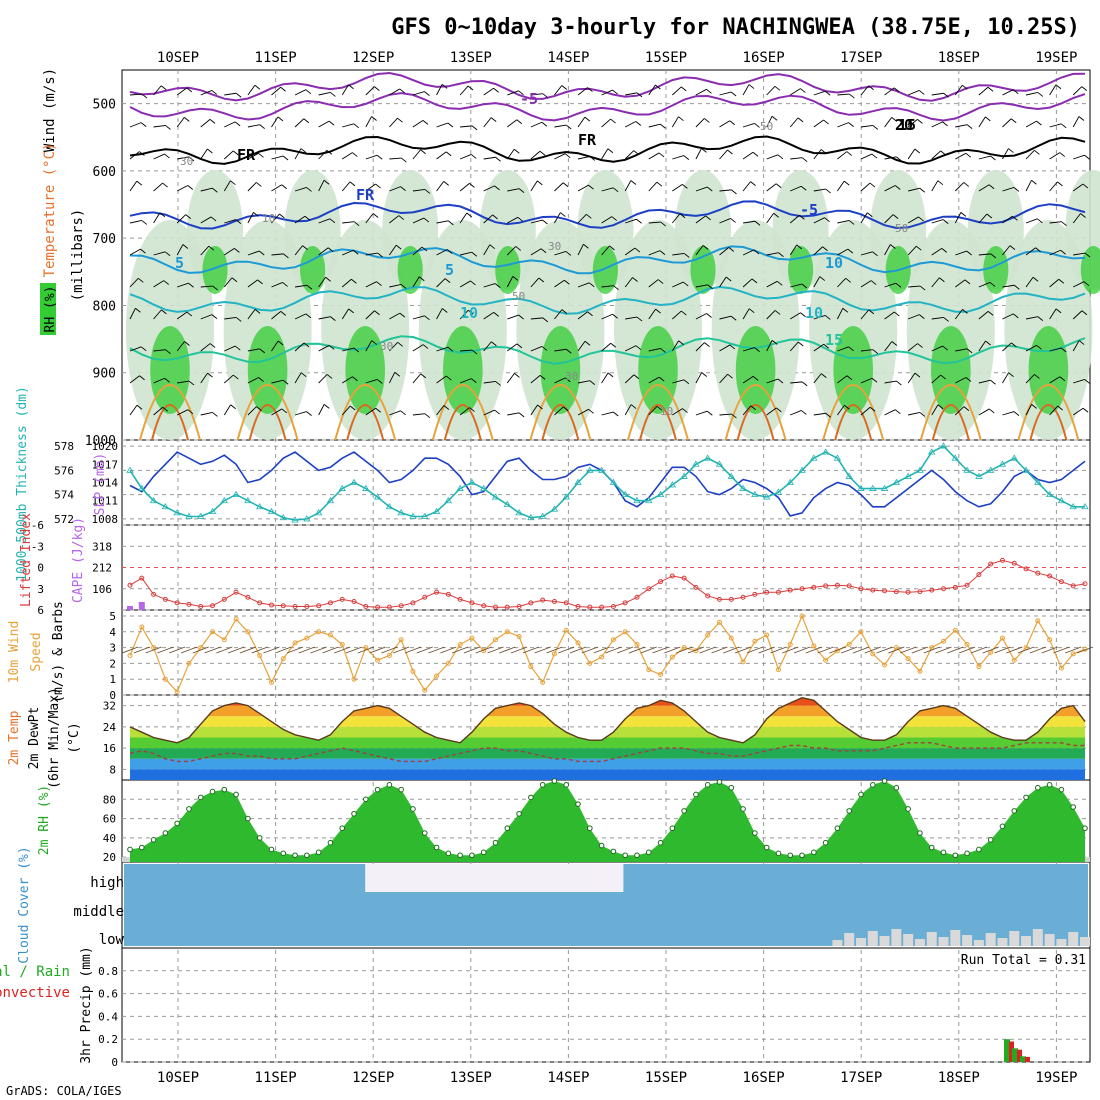 The width and height of the screenshot is (1100, 1100). What do you see at coordinates (108, 1039) in the screenshot?
I see `precip-tick-label: 0.2` at bounding box center [108, 1039].